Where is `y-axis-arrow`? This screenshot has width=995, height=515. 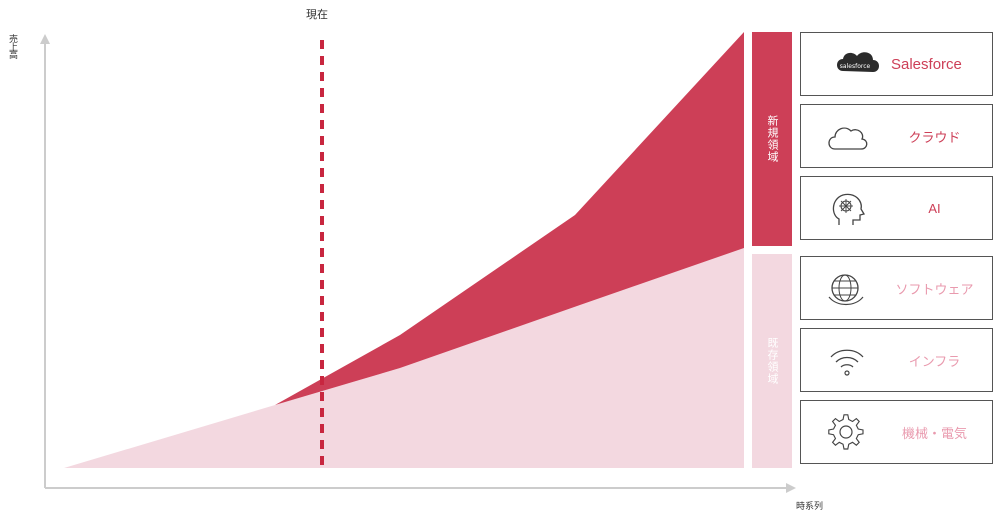
y-axis-arrow is located at coordinates (45, 39).